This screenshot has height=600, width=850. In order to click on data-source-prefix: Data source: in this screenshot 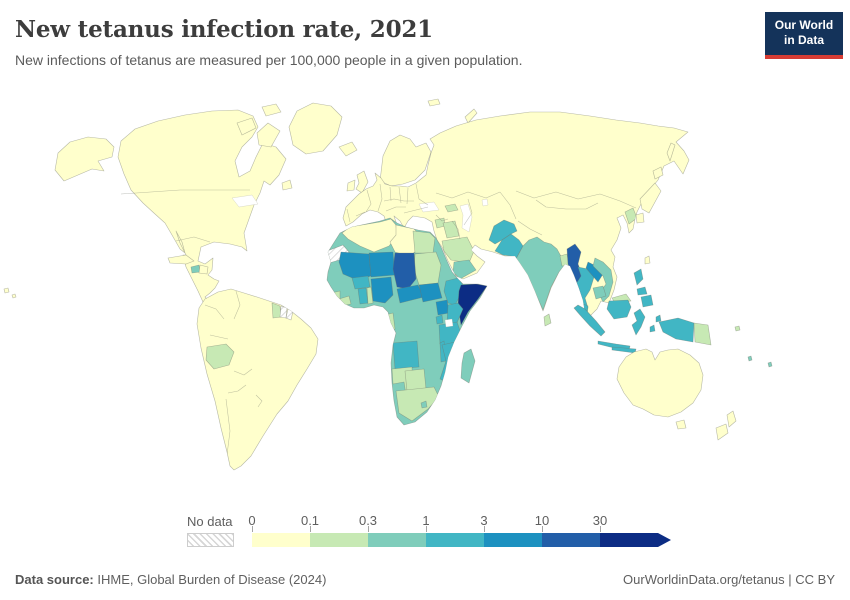, I will do `click(54, 579)`.